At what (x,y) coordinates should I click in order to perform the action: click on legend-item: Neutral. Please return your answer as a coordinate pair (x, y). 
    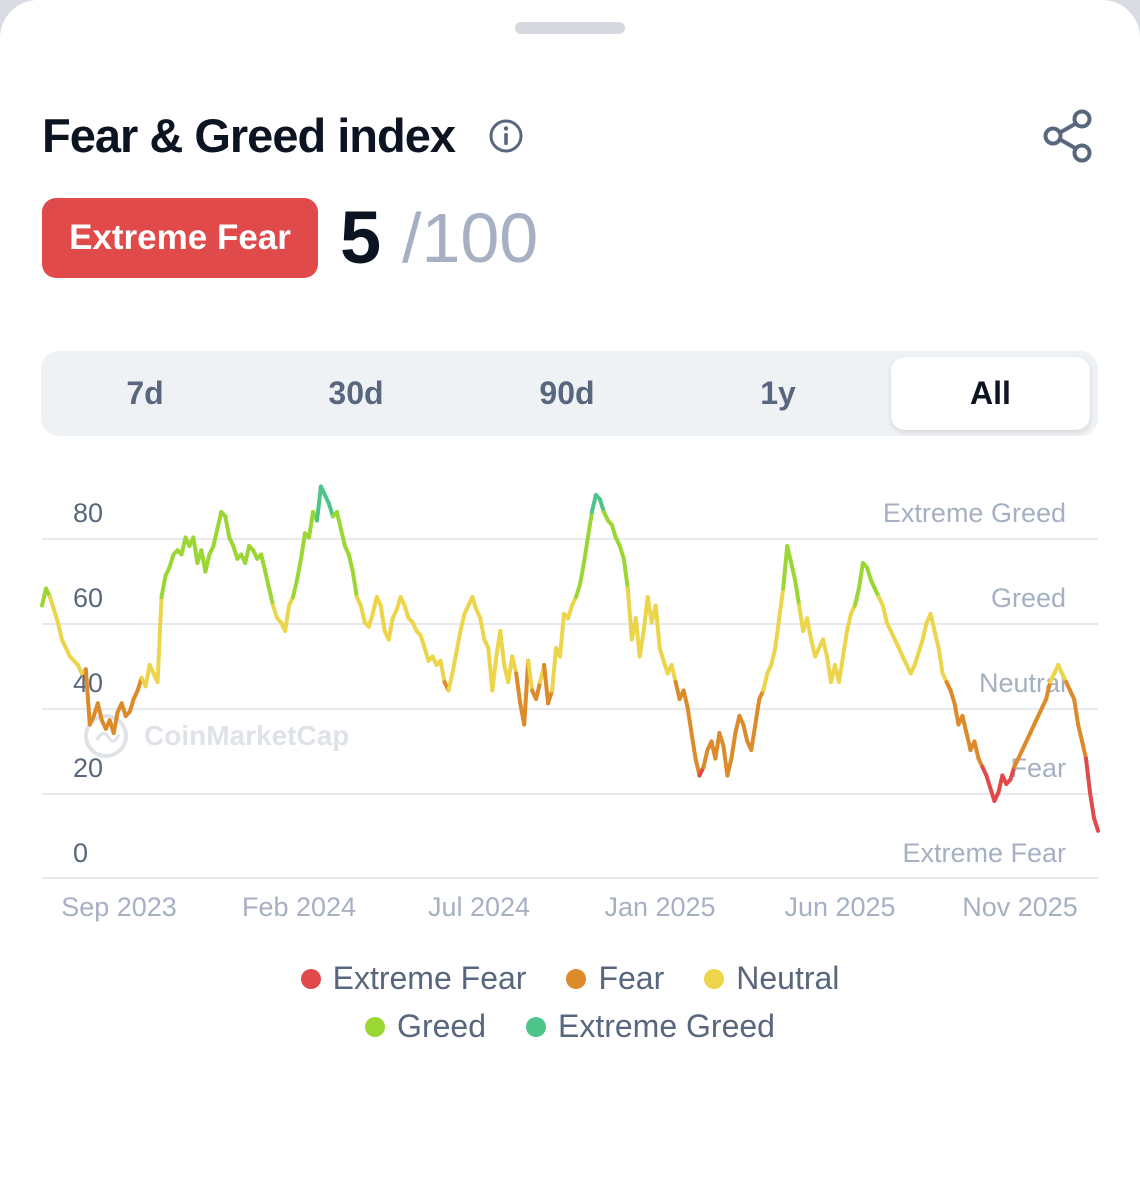
    Looking at the image, I should click on (771, 978).